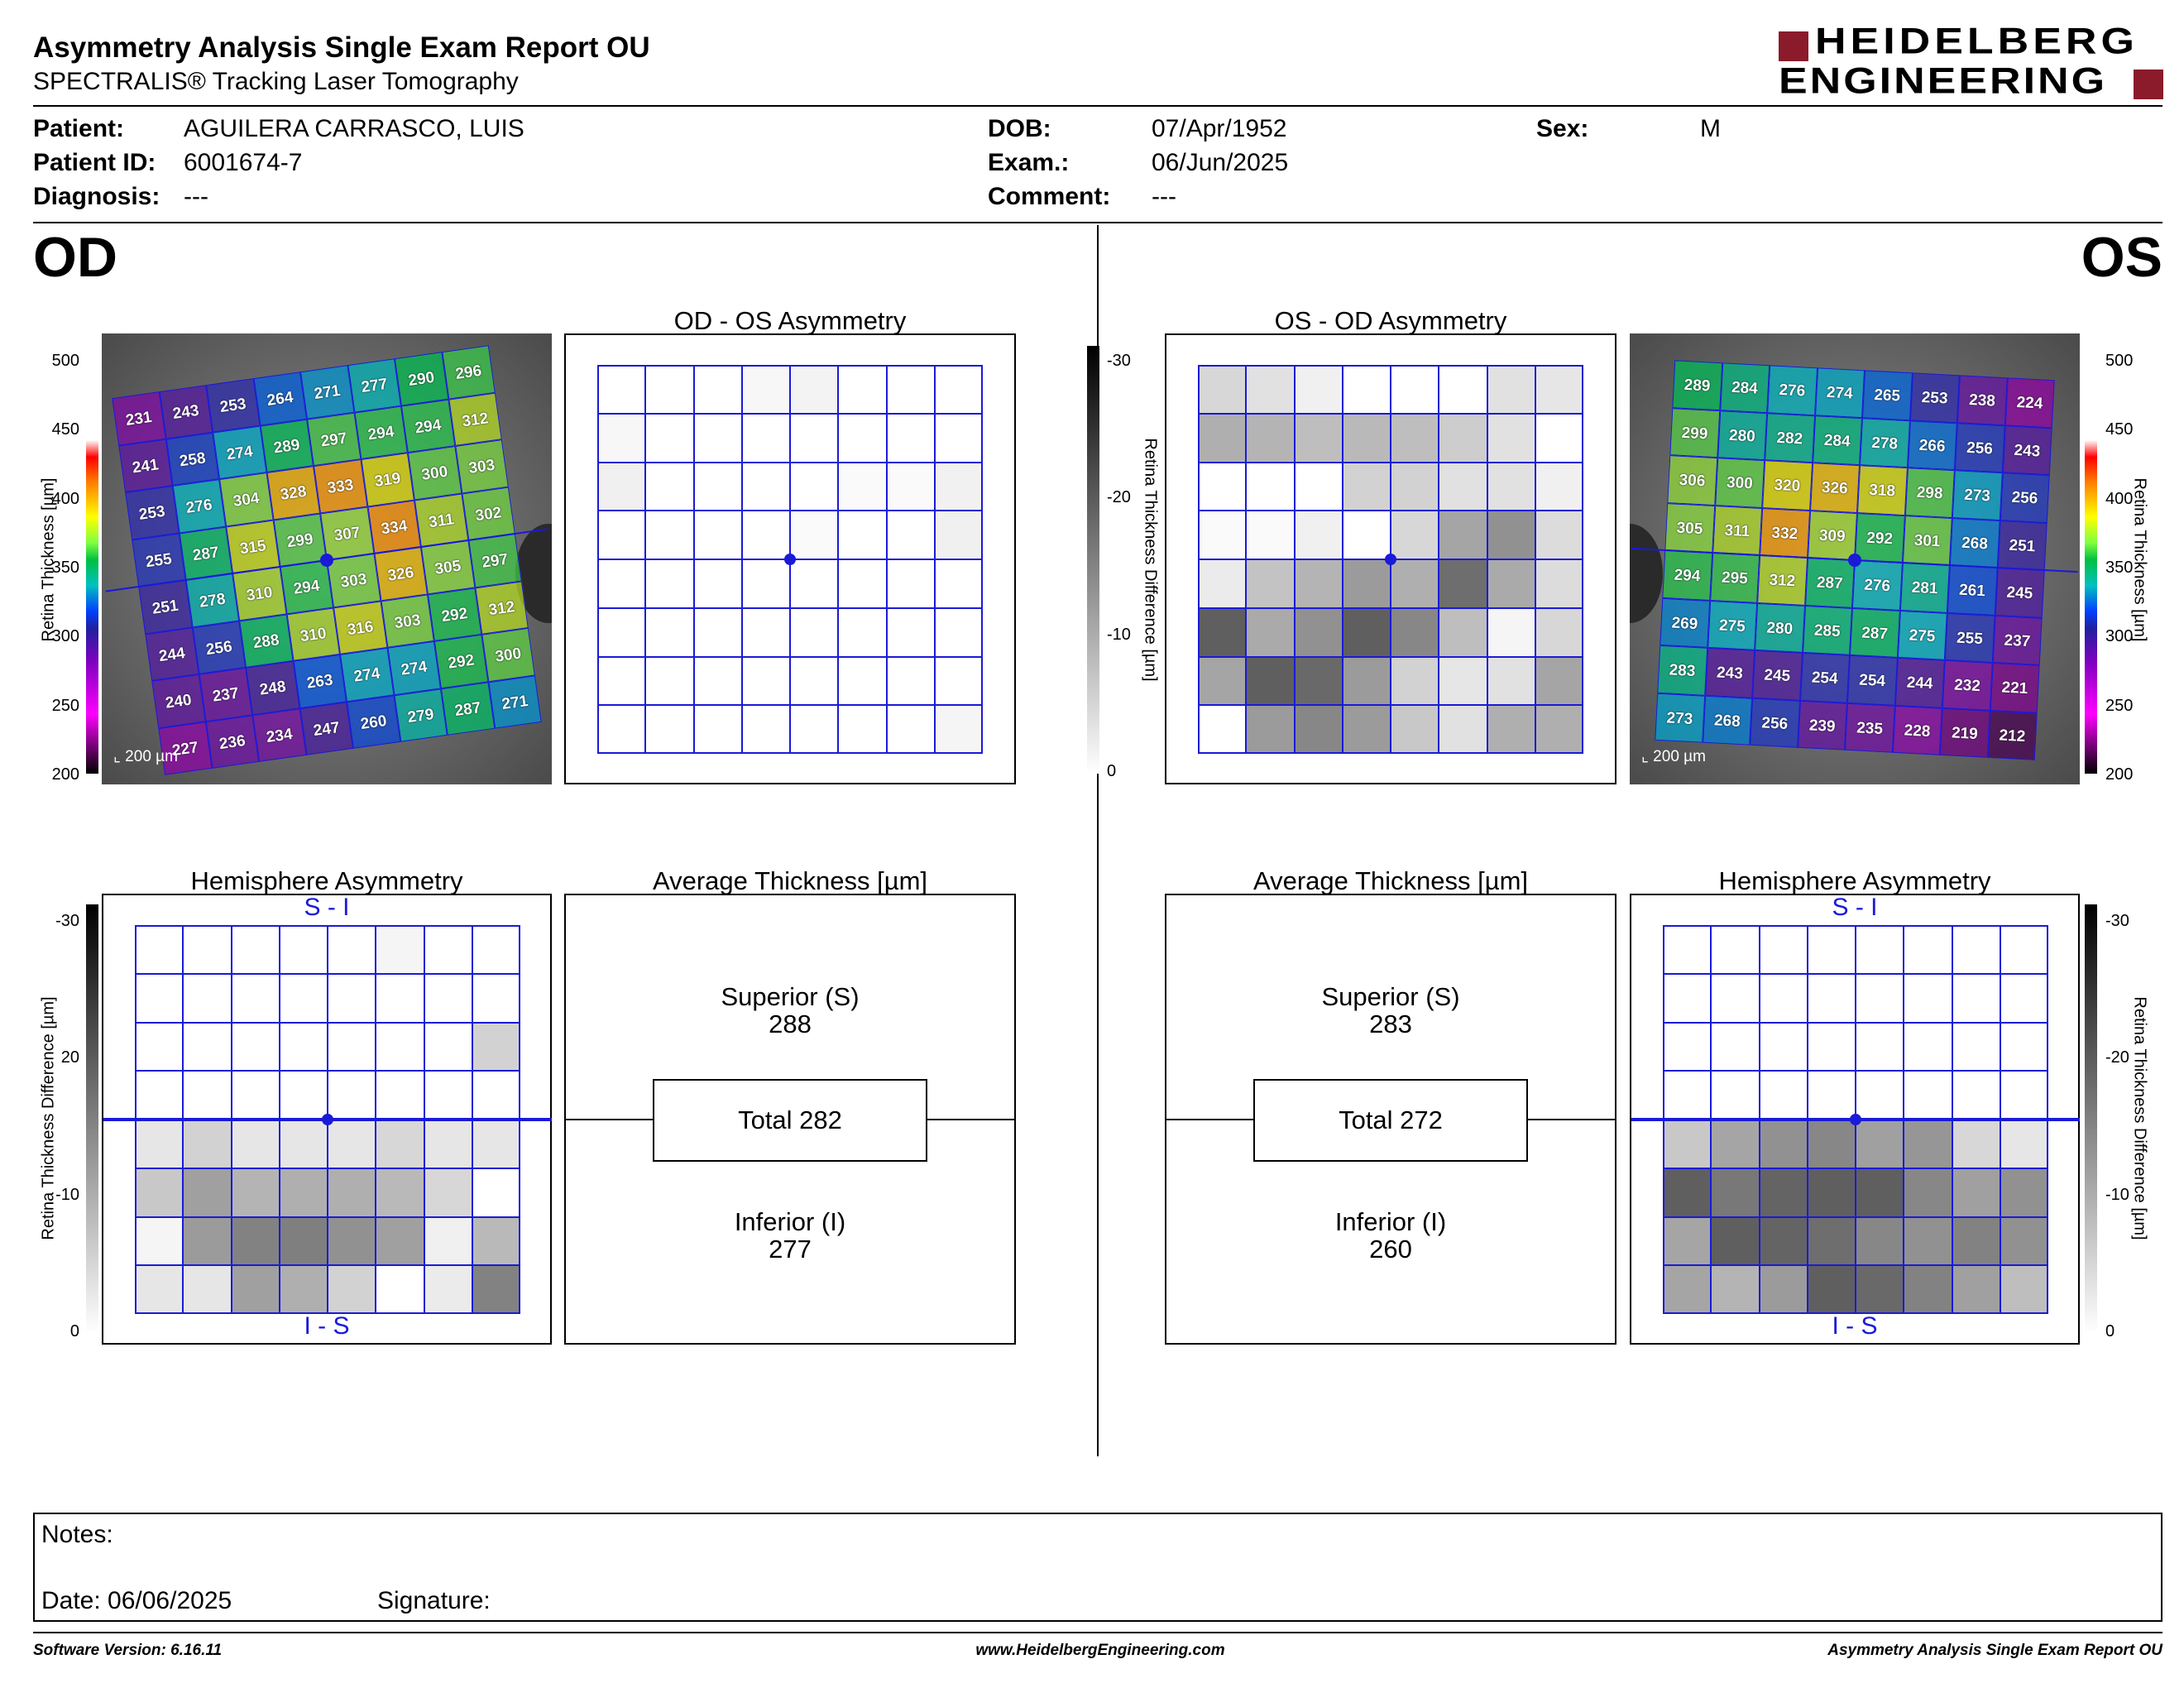 The image size is (2184, 1688). I want to click on od-avg-title: Average Thickness [µm], so click(790, 880).